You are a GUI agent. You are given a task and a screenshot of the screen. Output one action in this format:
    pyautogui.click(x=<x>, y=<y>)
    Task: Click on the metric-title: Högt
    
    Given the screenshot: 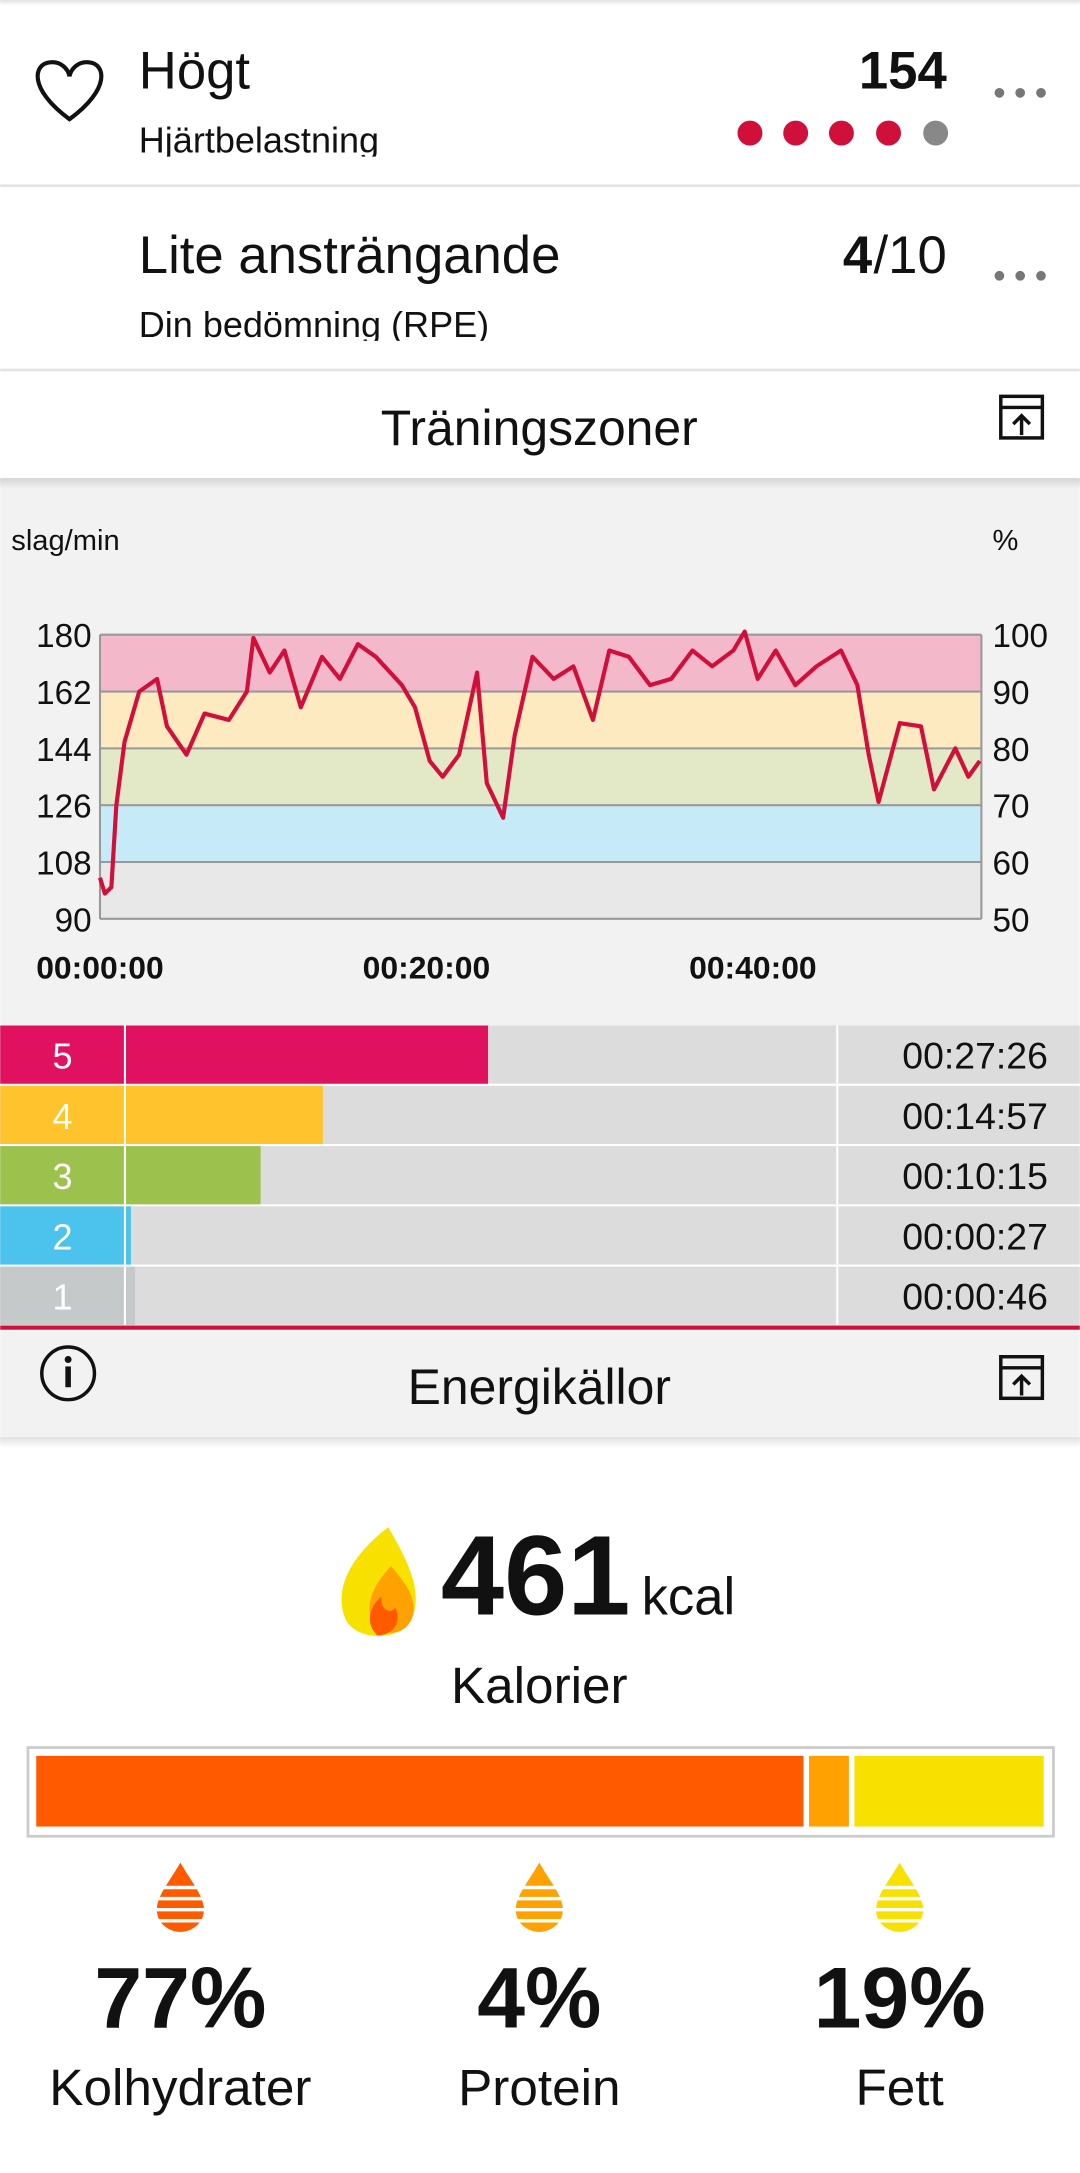 What is the action you would take?
    pyautogui.click(x=195, y=71)
    